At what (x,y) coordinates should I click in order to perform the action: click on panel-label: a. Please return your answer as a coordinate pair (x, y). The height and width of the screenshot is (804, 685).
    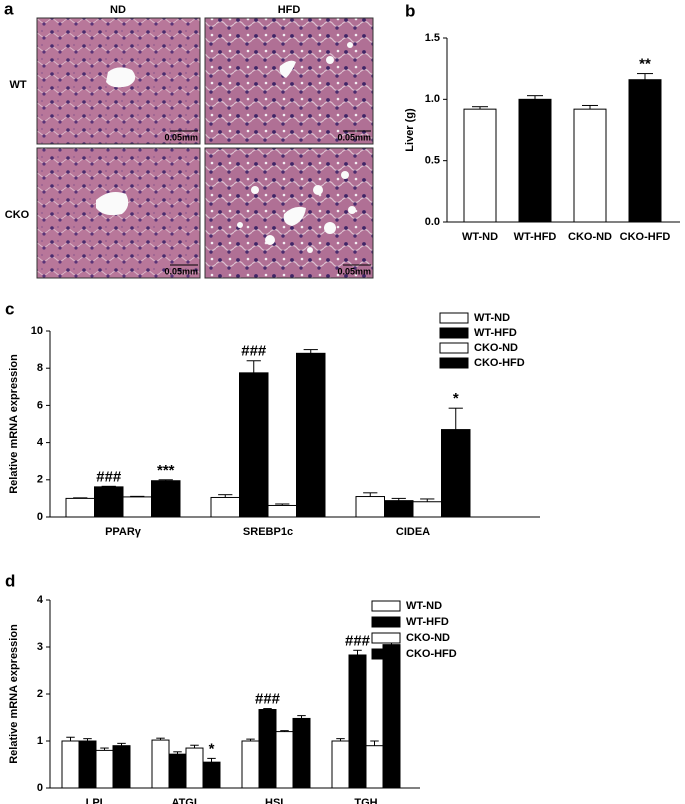
    Looking at the image, I should click on (9, 9).